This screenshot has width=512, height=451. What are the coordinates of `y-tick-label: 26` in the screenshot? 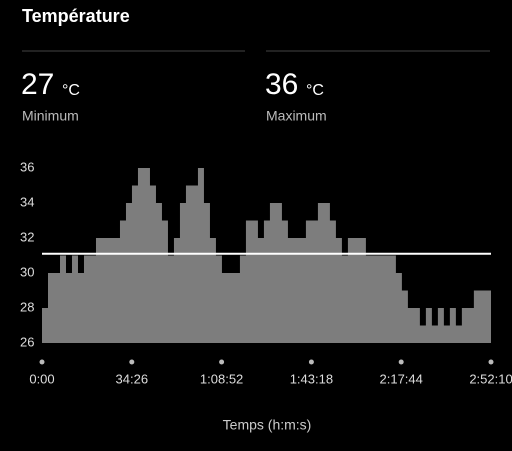 It's located at (27, 341).